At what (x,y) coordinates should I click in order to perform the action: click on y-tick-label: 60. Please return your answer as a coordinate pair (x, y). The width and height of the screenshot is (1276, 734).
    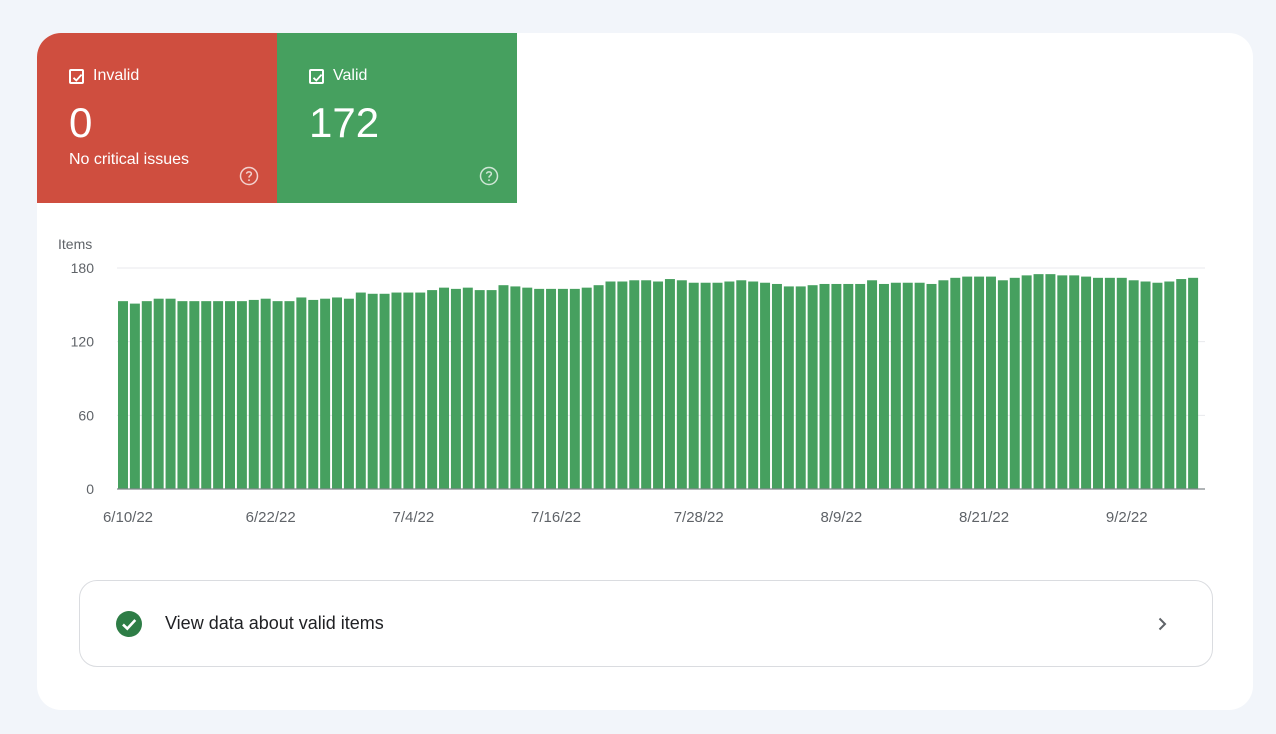
    Looking at the image, I should click on (86, 415).